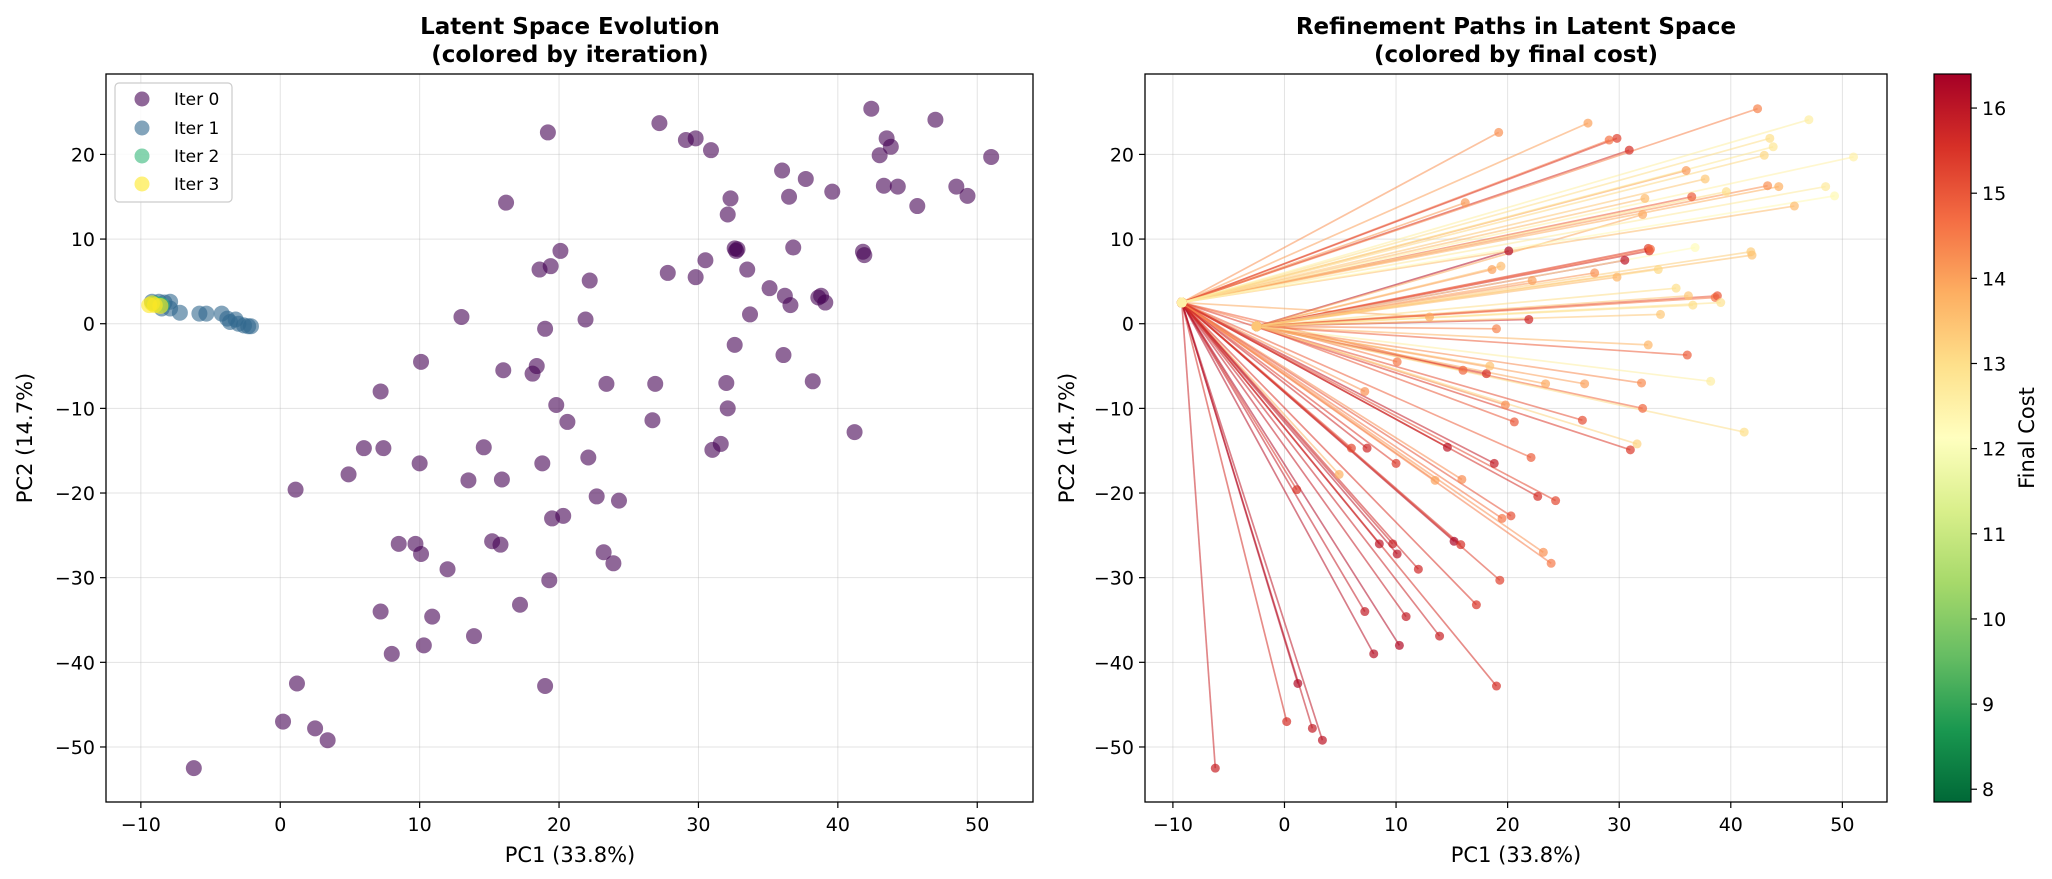 This screenshot has width=2052, height=879. What do you see at coordinates (1952, 438) in the screenshot?
I see `colorbar-gradient` at bounding box center [1952, 438].